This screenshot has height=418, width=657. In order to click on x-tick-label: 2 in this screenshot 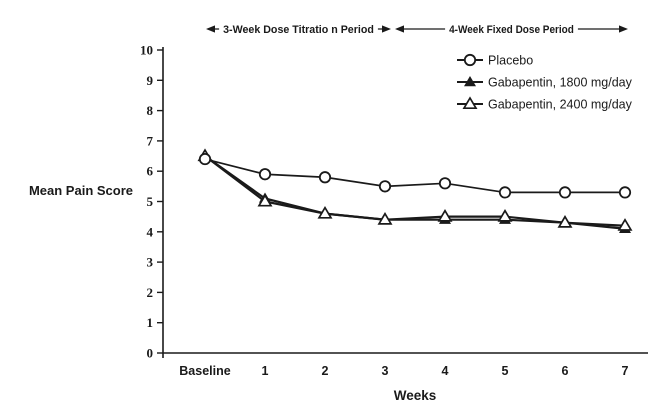, I will do `click(325, 371)`.